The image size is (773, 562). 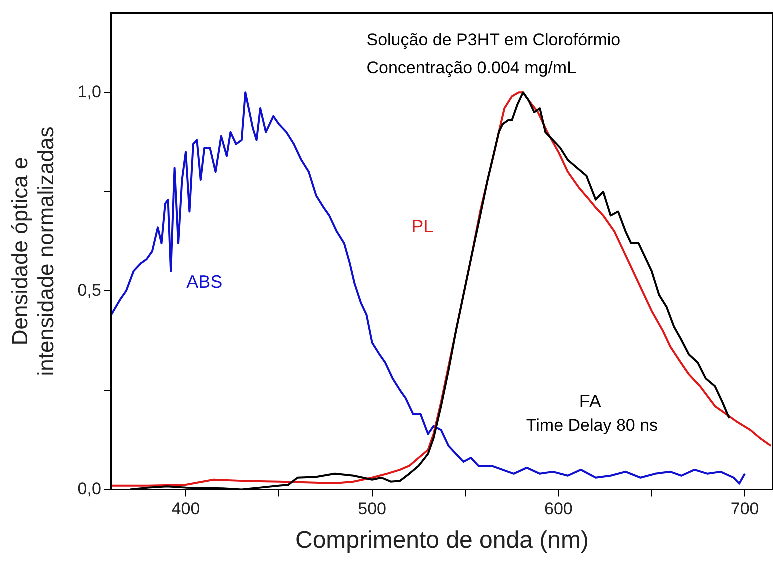 What do you see at coordinates (423, 226) in the screenshot?
I see `text: PL` at bounding box center [423, 226].